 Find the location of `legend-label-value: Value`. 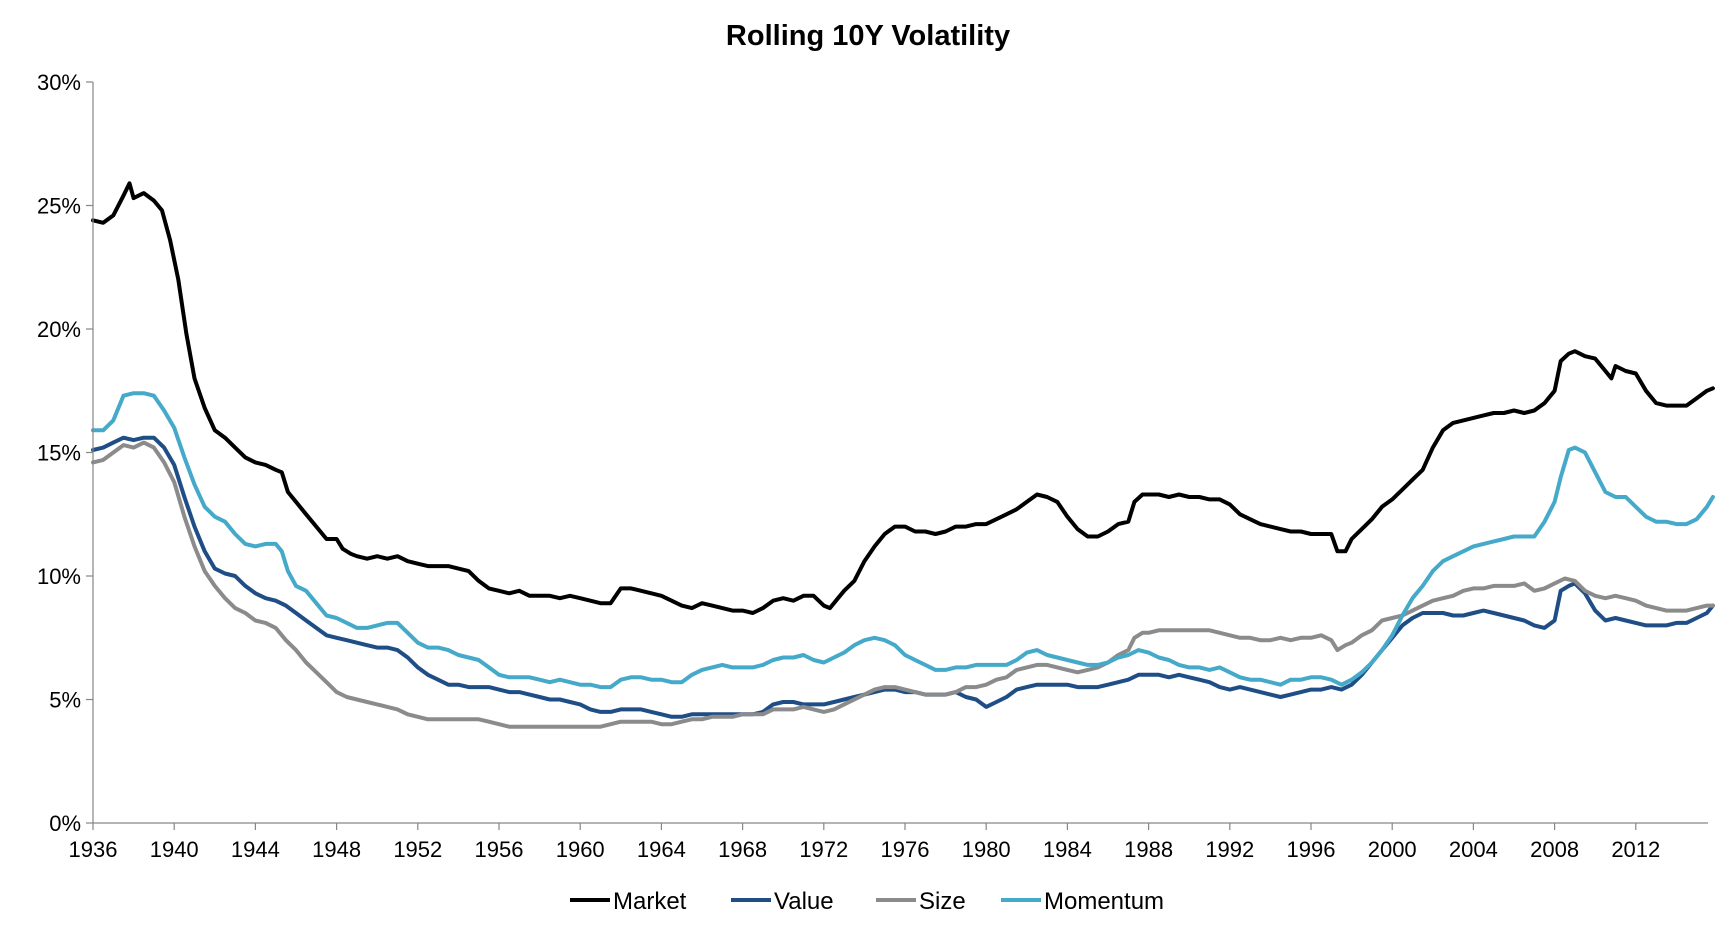

legend-label-value: Value is located at coordinates (804, 901).